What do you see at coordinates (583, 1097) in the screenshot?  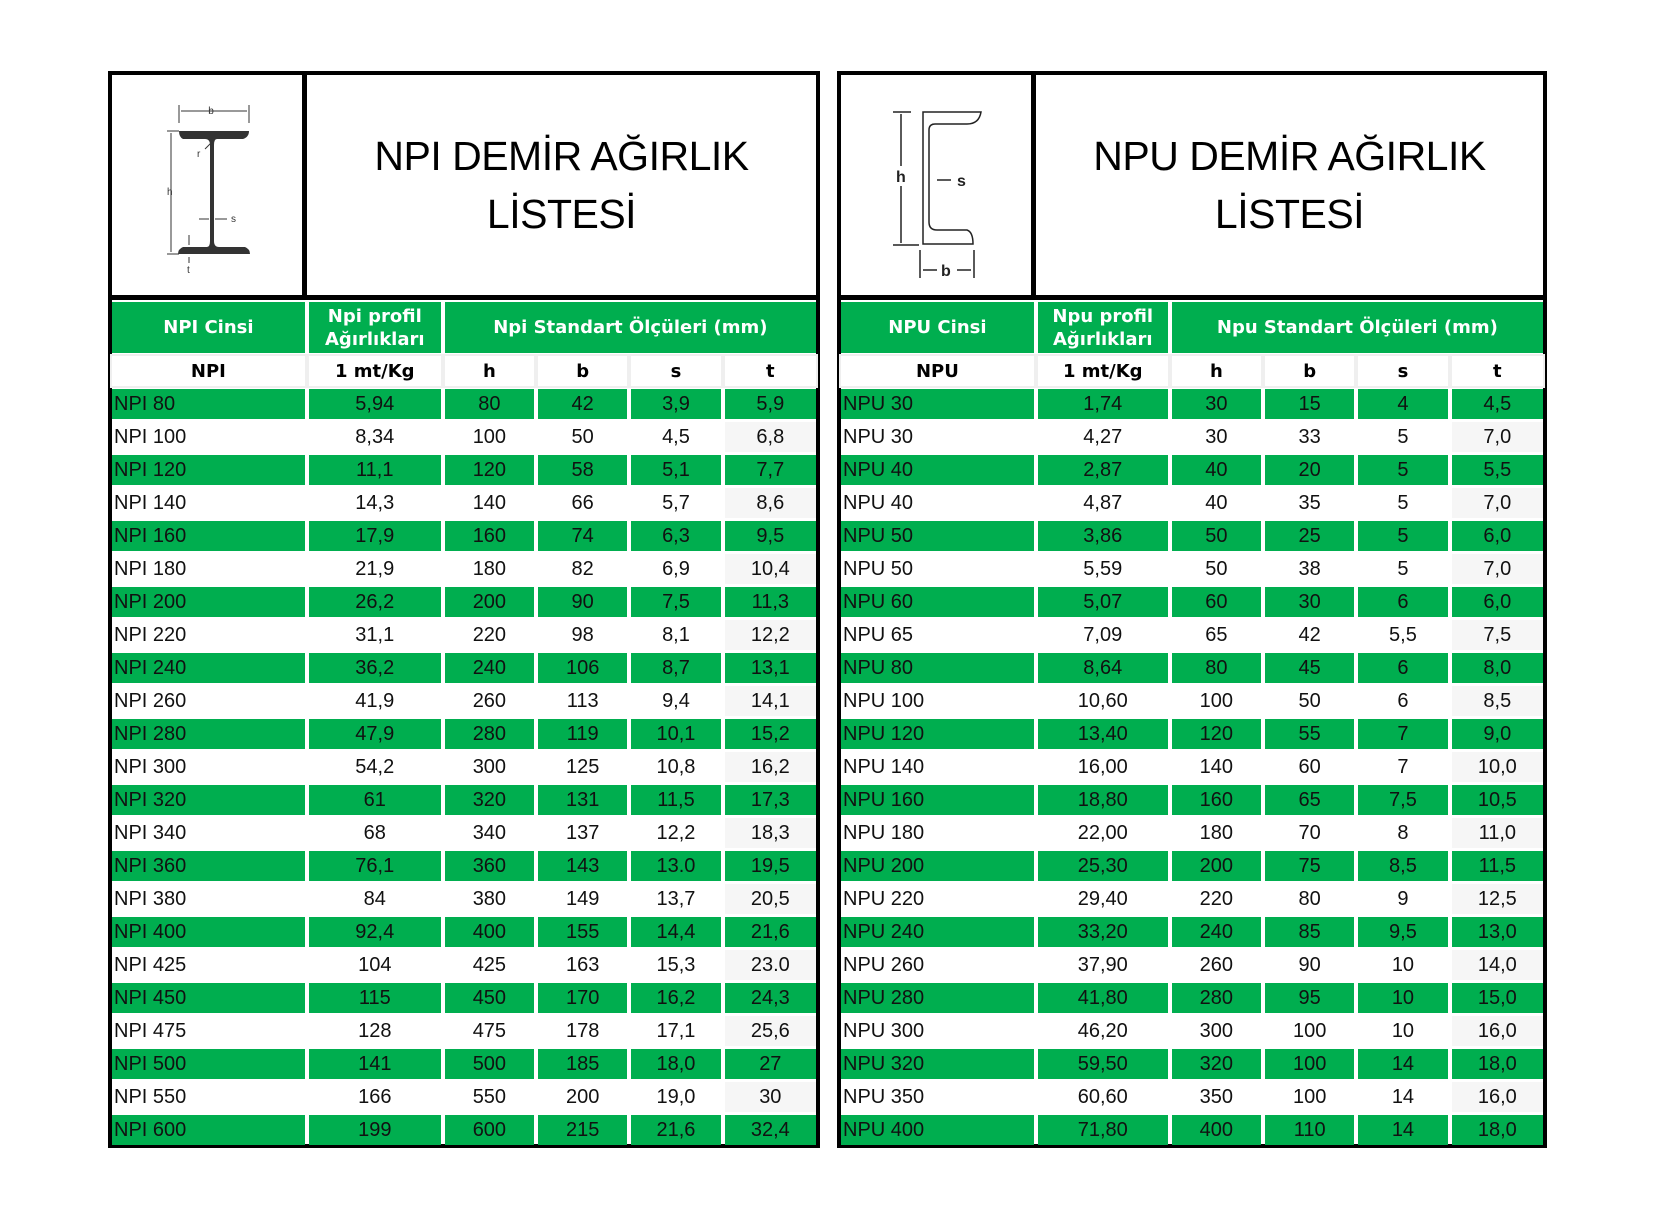 I see `cell-b: 200` at bounding box center [583, 1097].